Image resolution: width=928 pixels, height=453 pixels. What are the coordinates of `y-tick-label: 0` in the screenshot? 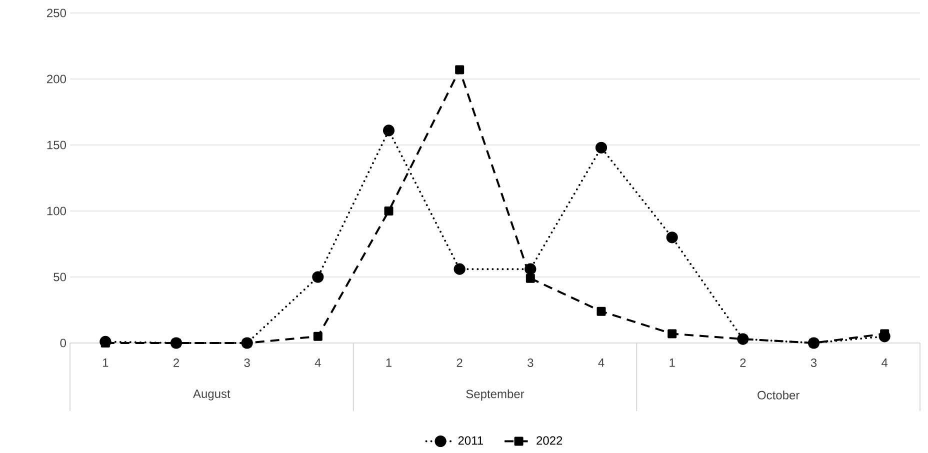 It's located at (63, 343).